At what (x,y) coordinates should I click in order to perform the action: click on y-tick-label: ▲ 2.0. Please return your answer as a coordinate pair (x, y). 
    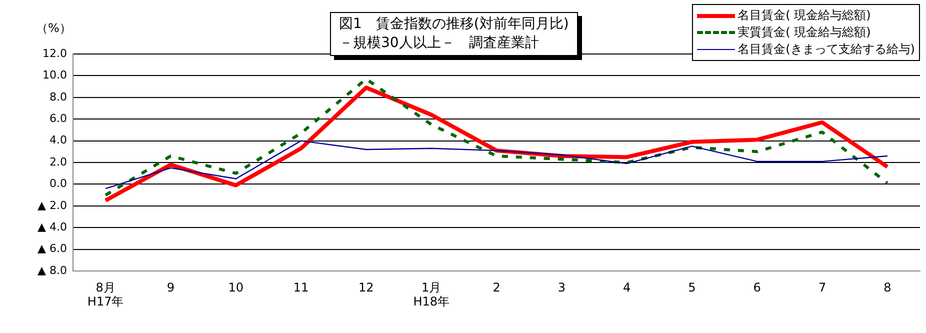
    Looking at the image, I should click on (52, 205).